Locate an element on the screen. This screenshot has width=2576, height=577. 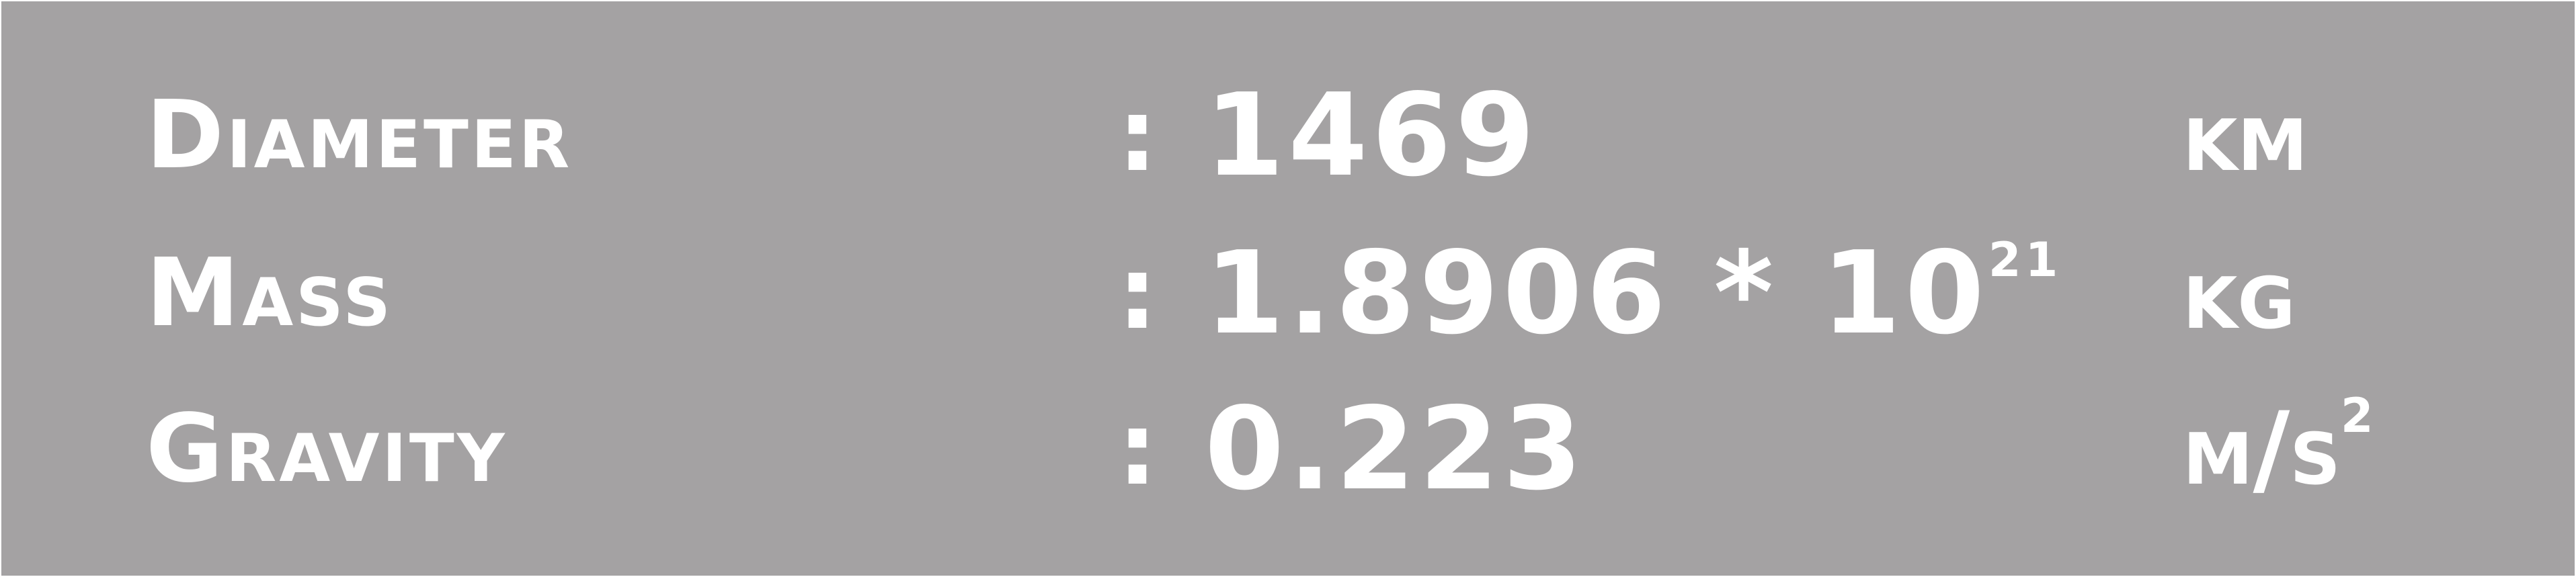
mass-value: 1.8906 * 1021 is located at coordinates (1633, 294).